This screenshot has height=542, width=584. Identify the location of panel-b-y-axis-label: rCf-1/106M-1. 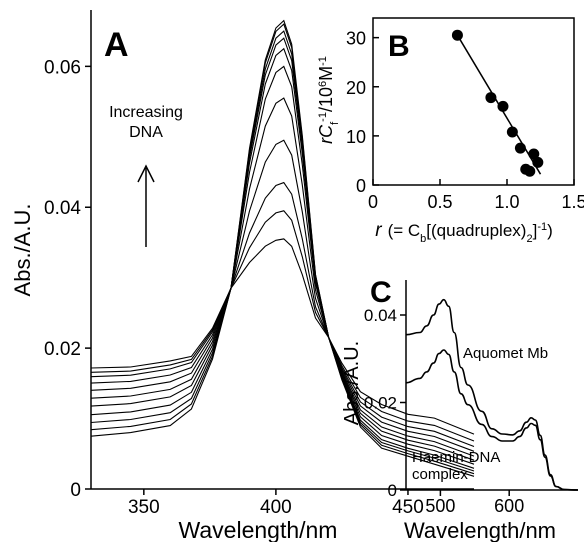
(328, 100).